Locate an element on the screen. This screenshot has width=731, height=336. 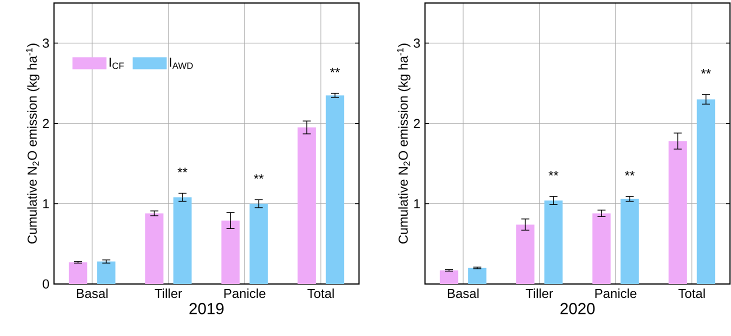
x-axis-title: 2020 is located at coordinates (577, 308).